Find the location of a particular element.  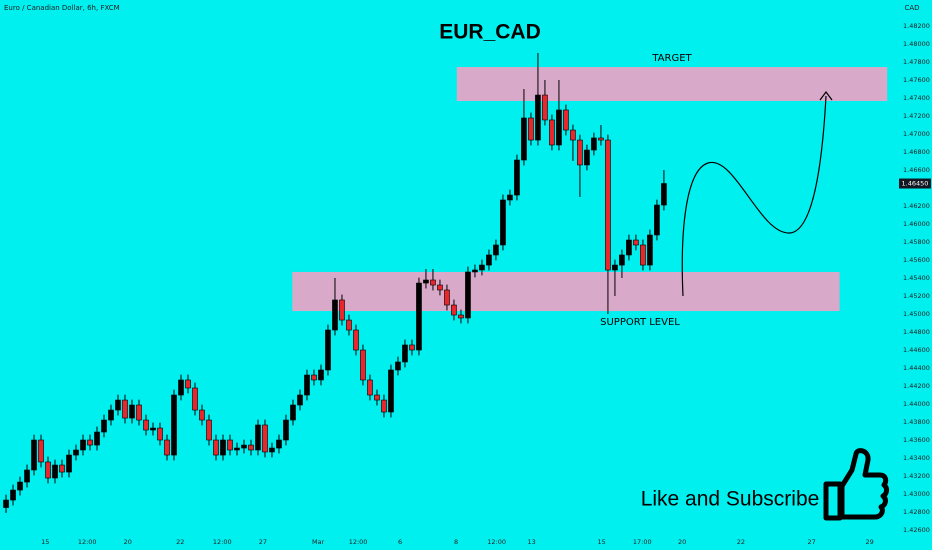

y-tick-label: 1.42600 is located at coordinates (916, 530).